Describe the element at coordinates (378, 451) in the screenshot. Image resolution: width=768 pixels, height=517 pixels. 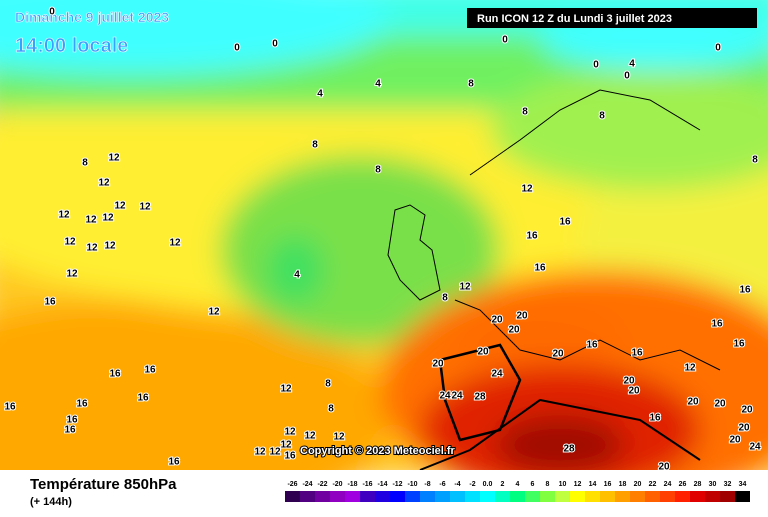
I see `copyright: Copyright © 2023 Meteociel.fr` at that location.